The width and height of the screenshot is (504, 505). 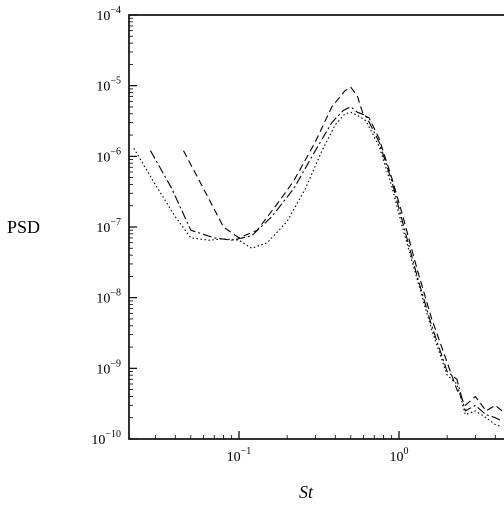 I want to click on y-tick-label: 10⁻⁸, so click(x=108, y=297).